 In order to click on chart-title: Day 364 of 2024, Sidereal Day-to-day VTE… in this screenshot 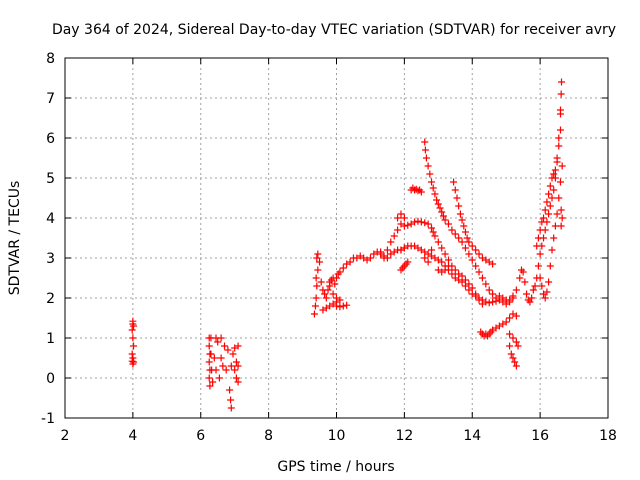, I will do `click(334, 30)`.